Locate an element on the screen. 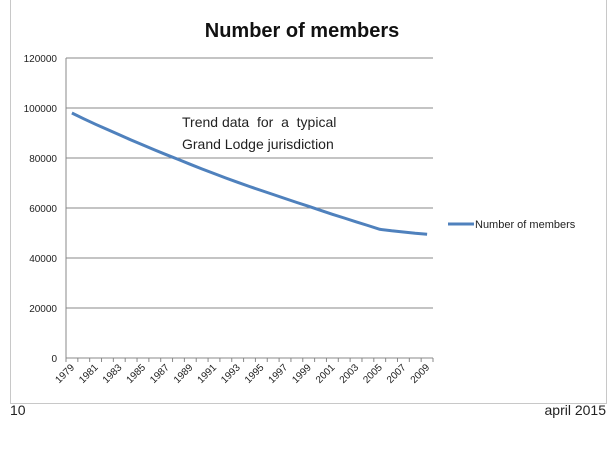 The width and height of the screenshot is (616, 451). y-tick-label: 20000 is located at coordinates (43, 309).